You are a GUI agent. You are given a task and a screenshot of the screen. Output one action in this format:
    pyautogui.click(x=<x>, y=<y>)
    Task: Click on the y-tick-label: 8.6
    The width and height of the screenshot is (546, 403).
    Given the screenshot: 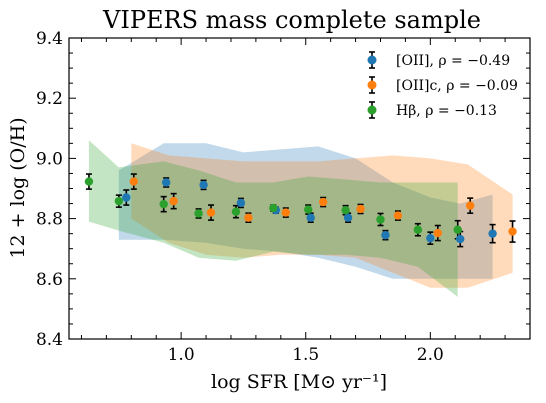 What is the action you would take?
    pyautogui.click(x=49, y=280)
    